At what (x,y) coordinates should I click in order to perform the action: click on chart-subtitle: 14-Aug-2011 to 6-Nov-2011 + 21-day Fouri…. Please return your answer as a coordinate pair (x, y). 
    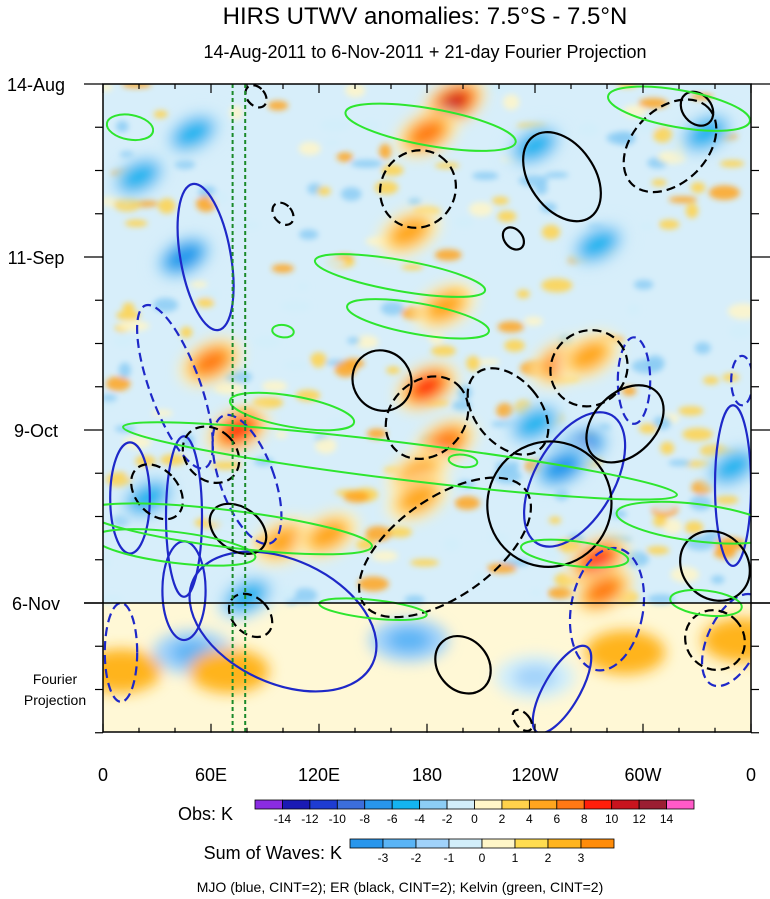
    Looking at the image, I should click on (424, 52).